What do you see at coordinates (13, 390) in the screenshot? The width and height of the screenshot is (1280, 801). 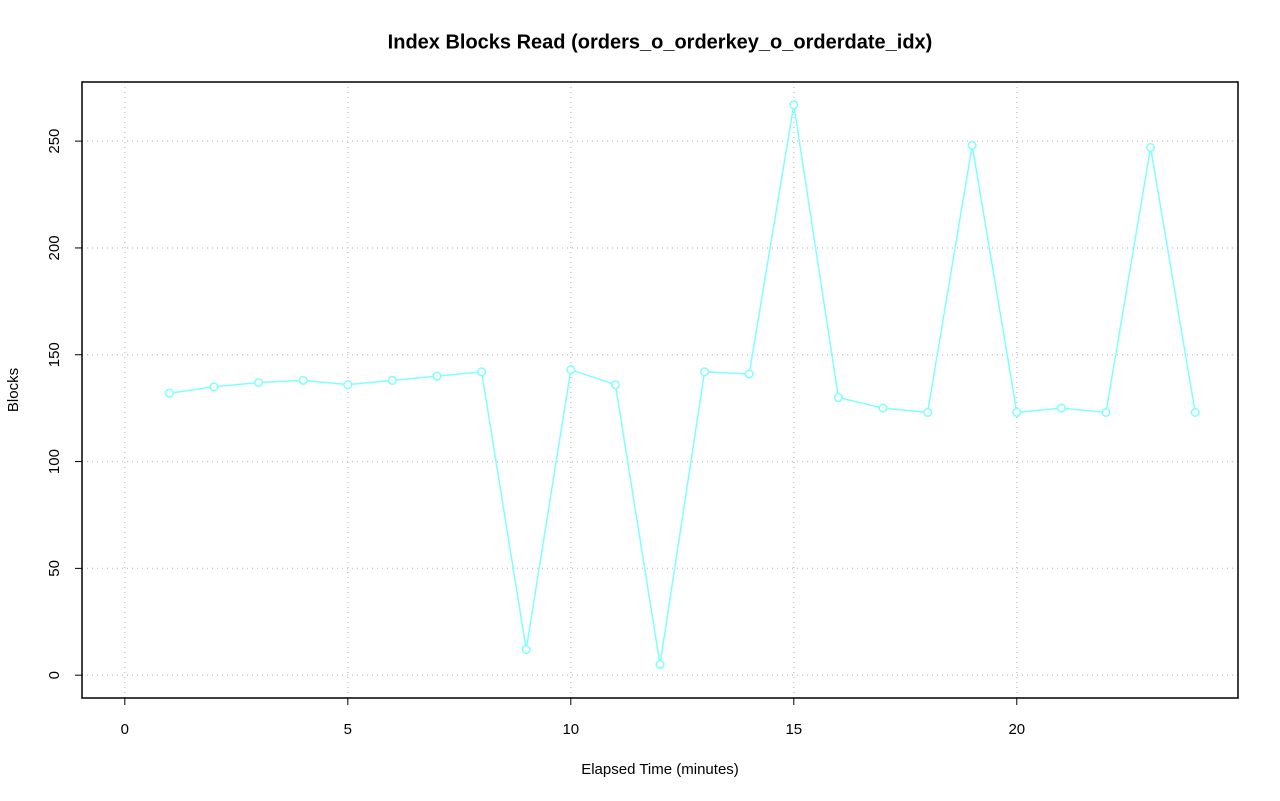 I see `y-axis-label: Blocks` at bounding box center [13, 390].